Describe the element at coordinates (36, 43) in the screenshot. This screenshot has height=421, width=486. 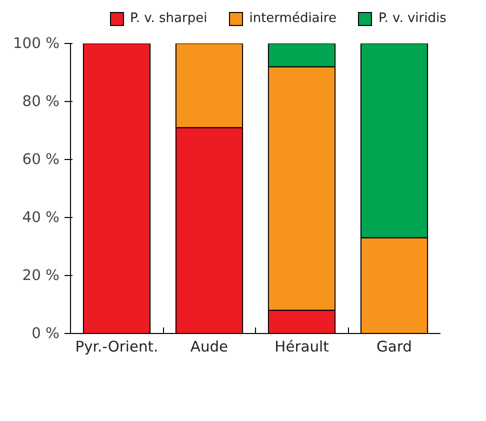
I see `y-tick-label: 100 %` at that location.